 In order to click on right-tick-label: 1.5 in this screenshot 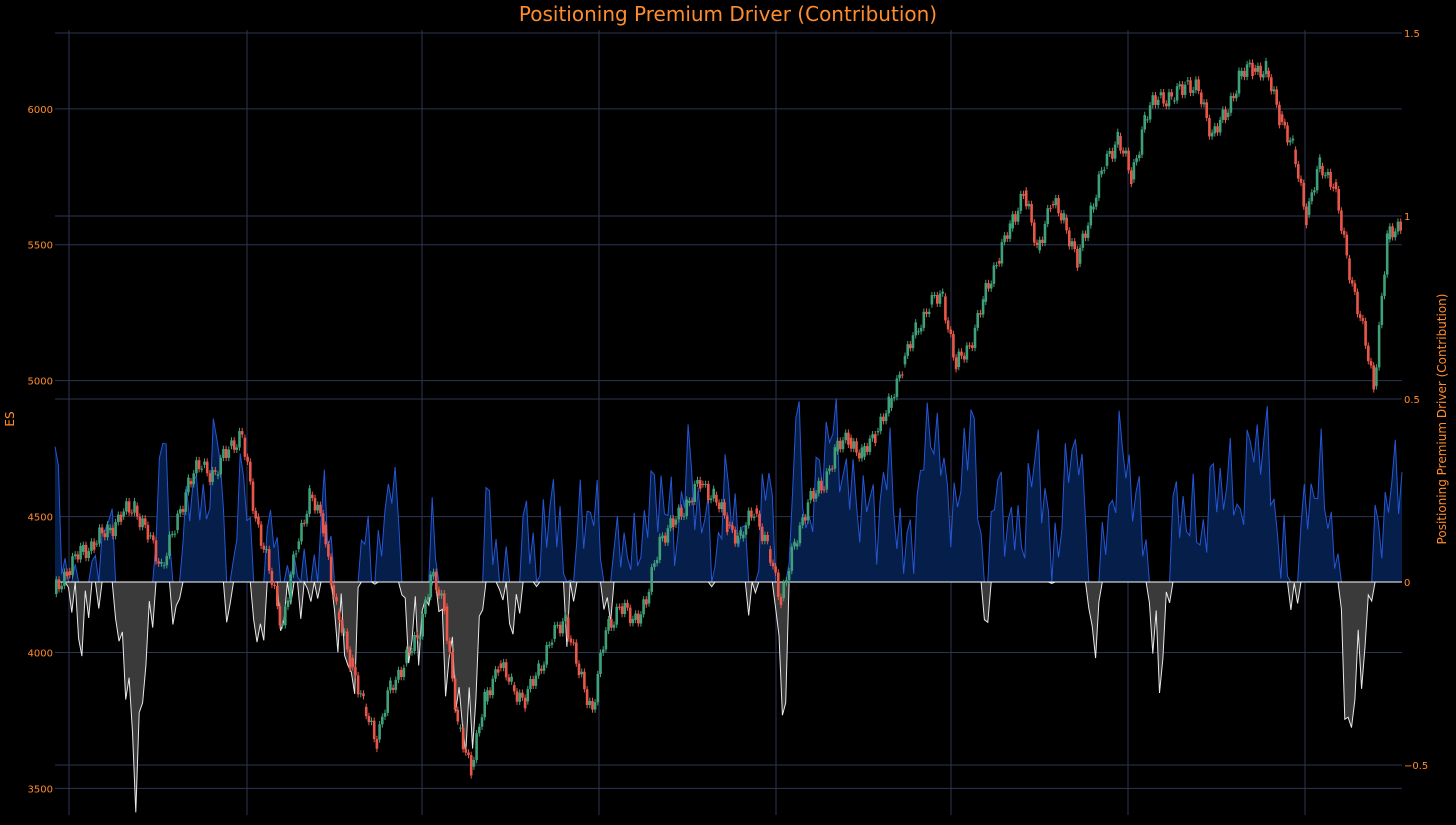, I will do `click(1412, 34)`.